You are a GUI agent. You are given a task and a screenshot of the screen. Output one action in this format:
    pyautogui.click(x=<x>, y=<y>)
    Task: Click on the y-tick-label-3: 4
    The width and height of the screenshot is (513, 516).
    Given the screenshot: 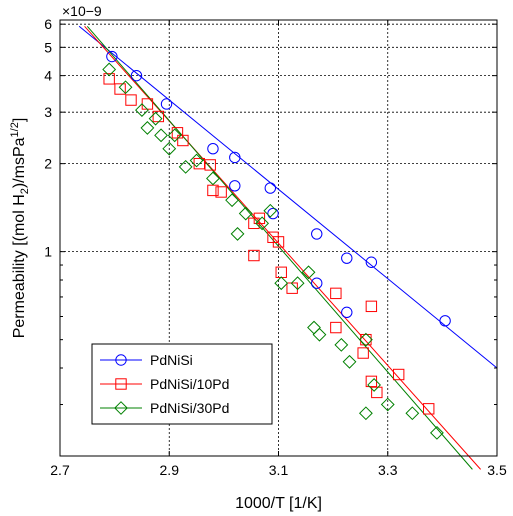 What is the action you would take?
    pyautogui.click(x=48, y=76)
    